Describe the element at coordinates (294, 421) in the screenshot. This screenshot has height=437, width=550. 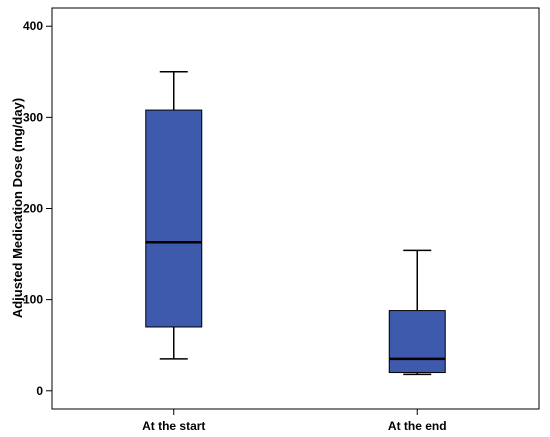
I see `x-axis: At the start At the end` at that location.